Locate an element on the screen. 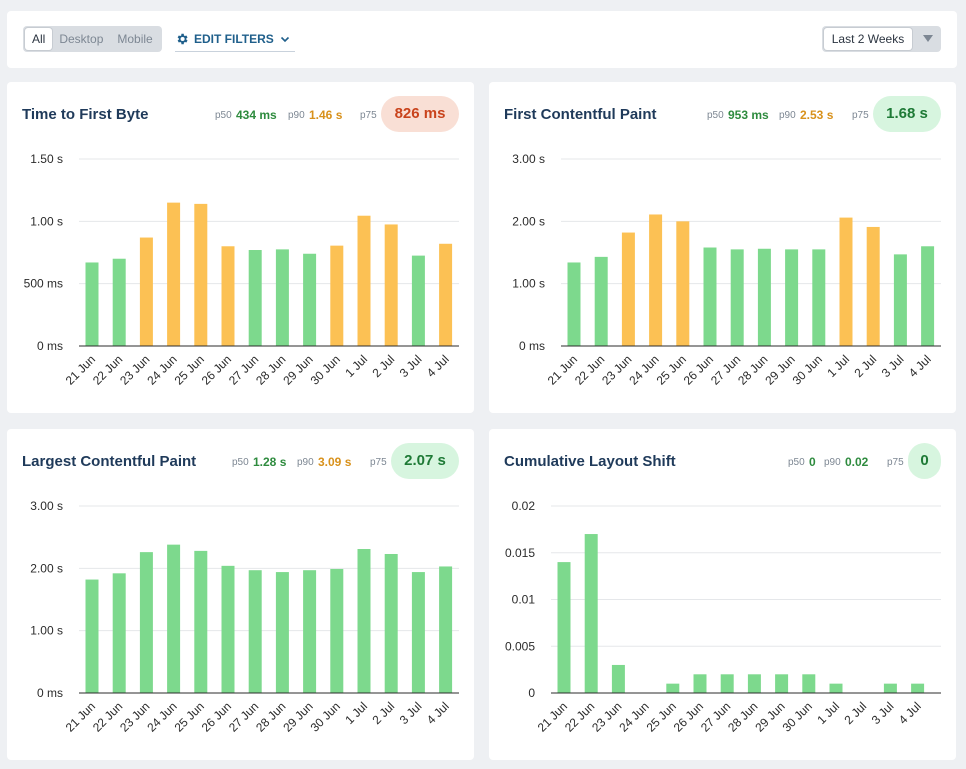 Image resolution: width=966 pixels, height=769 pixels. p50-value: 434 ms is located at coordinates (256, 115).